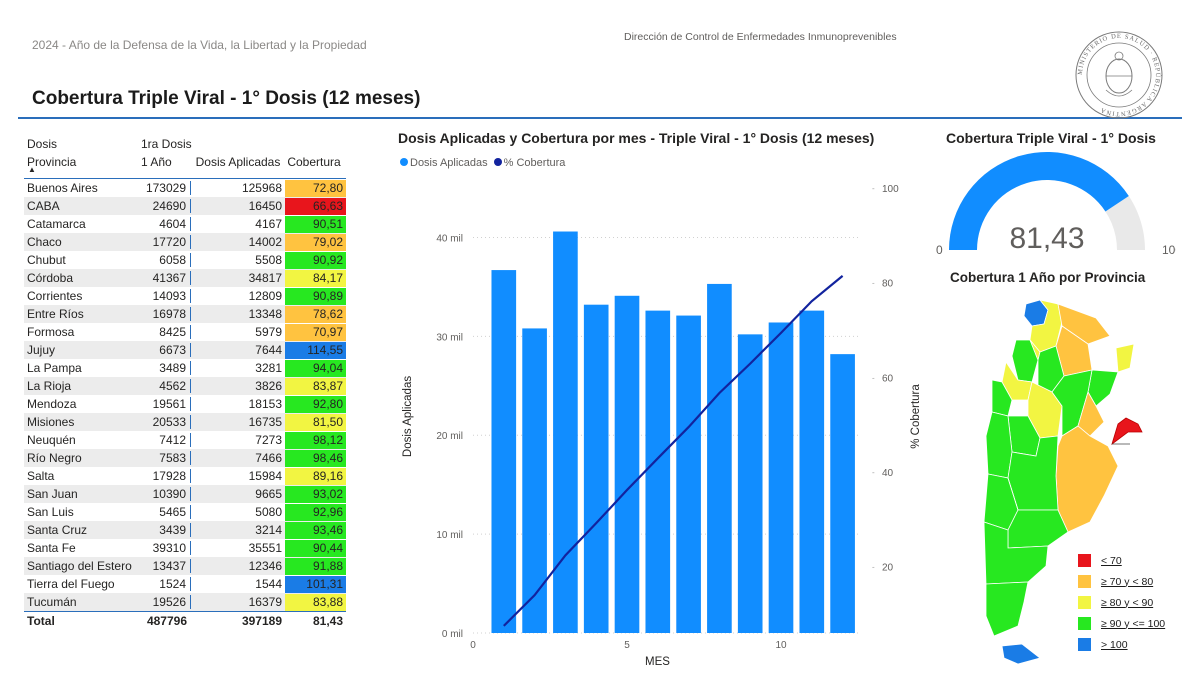  Describe the element at coordinates (1048, 277) in the screenshot. I see `map-title: Cobertura 1 Año por Provincia` at that location.